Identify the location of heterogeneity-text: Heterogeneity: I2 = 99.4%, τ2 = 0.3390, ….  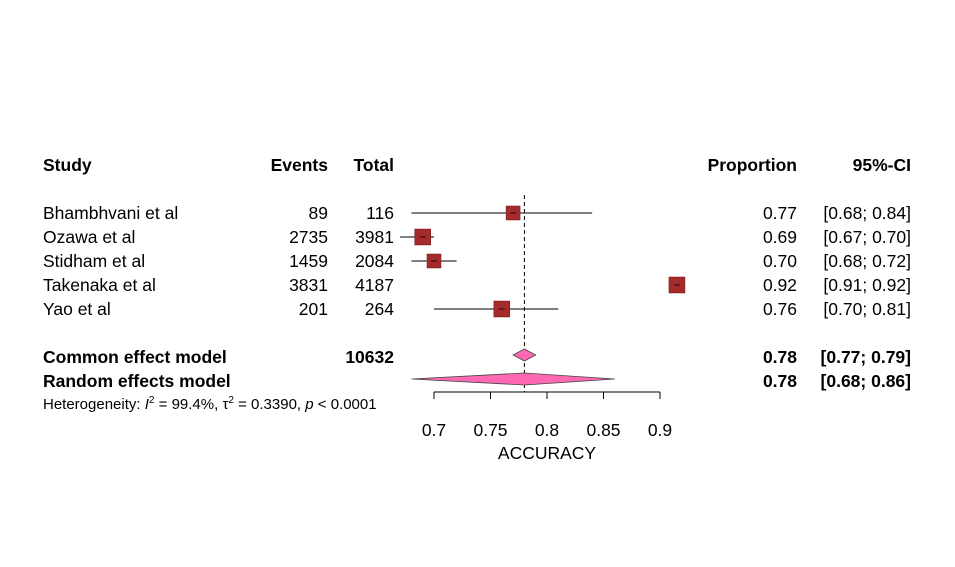
(210, 404).